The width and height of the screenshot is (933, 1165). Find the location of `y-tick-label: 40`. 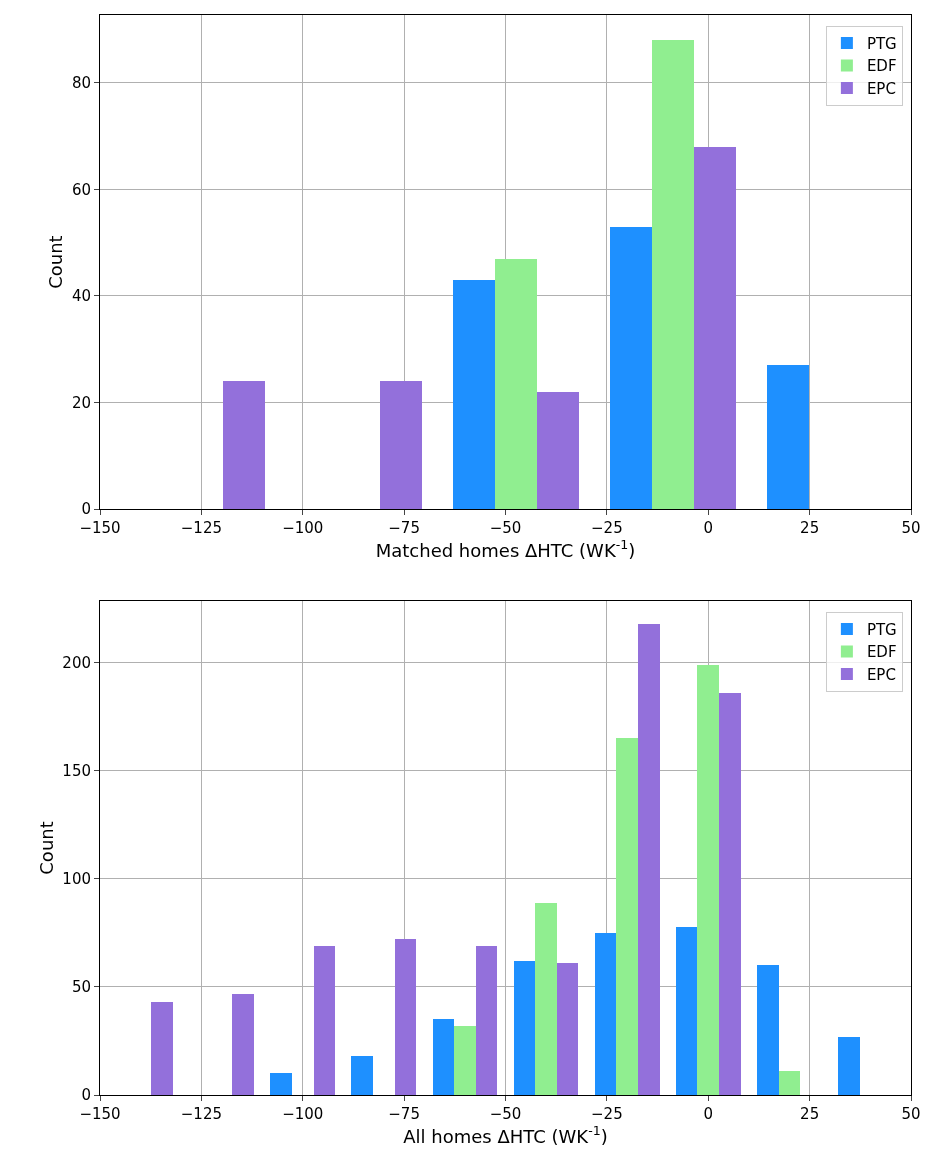

y-tick-label: 40 is located at coordinates (81, 296).